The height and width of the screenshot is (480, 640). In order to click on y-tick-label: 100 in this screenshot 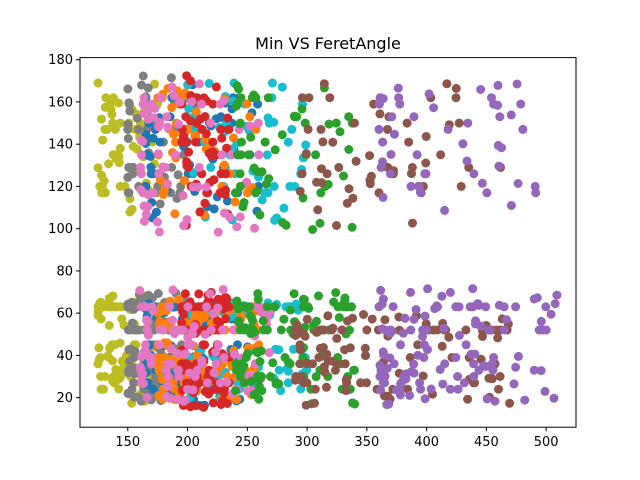, I will do `click(60, 229)`.